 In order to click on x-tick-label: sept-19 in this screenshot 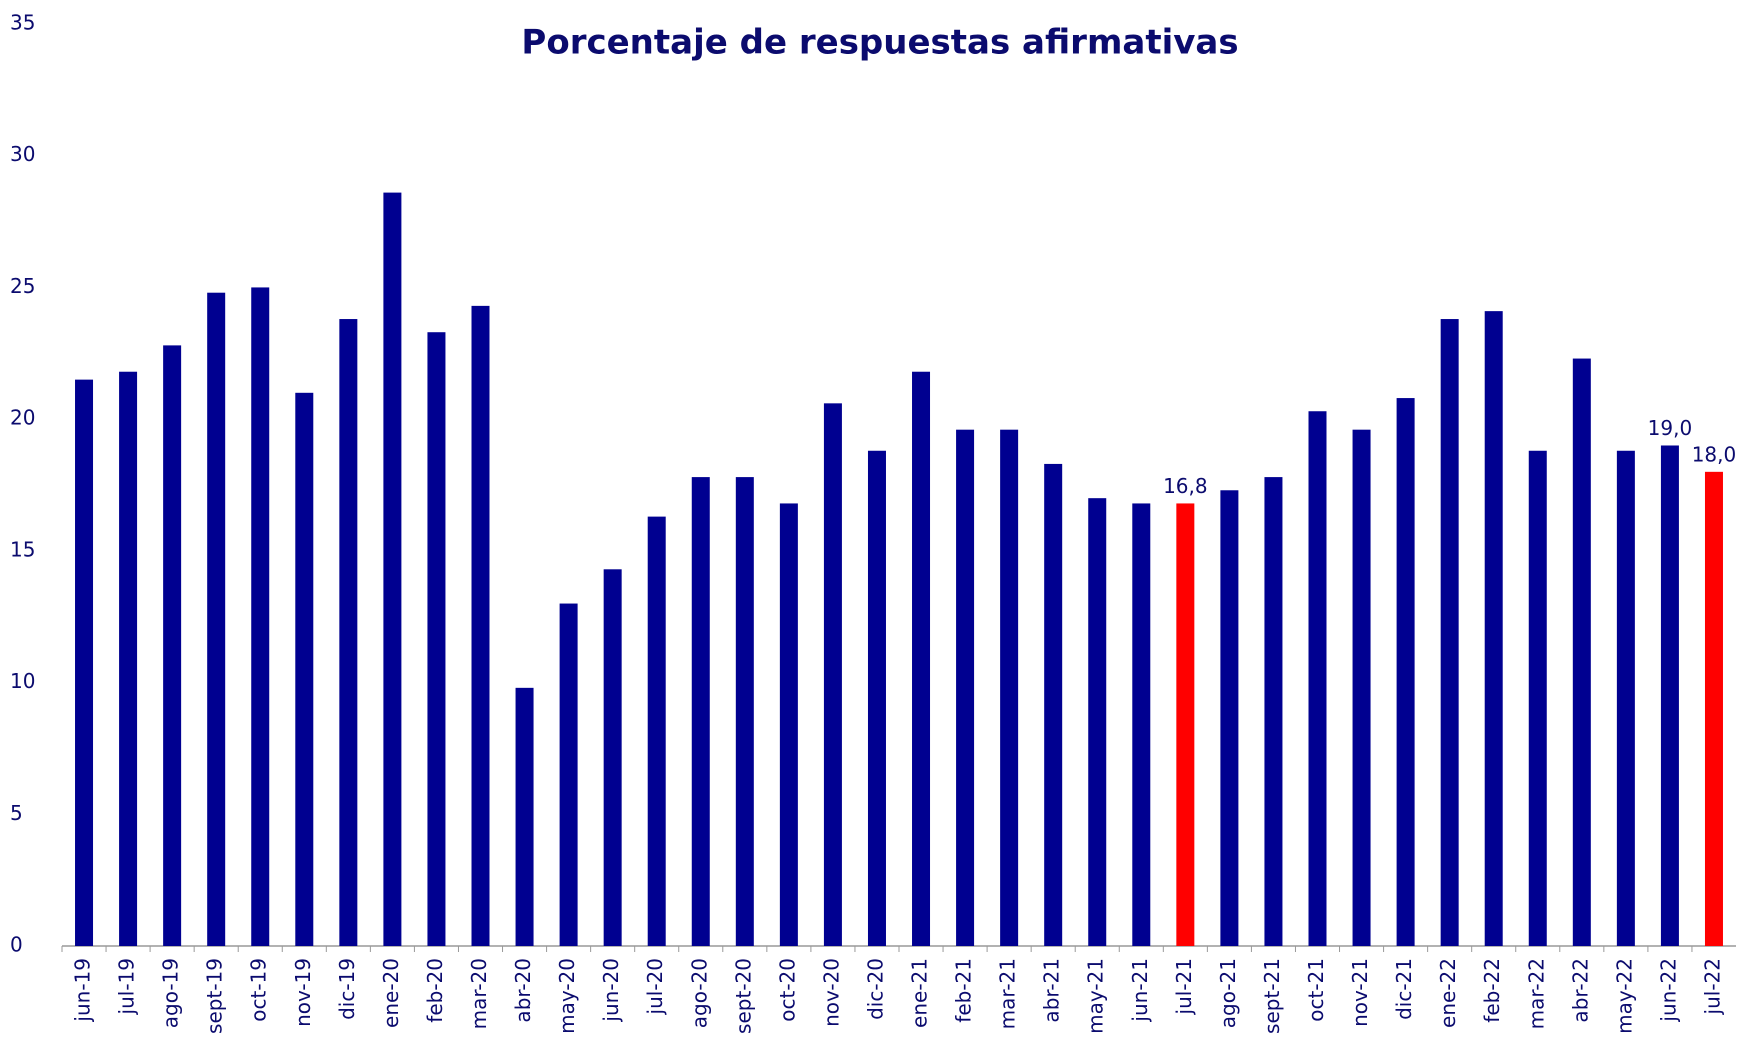, I will do `click(215, 996)`.